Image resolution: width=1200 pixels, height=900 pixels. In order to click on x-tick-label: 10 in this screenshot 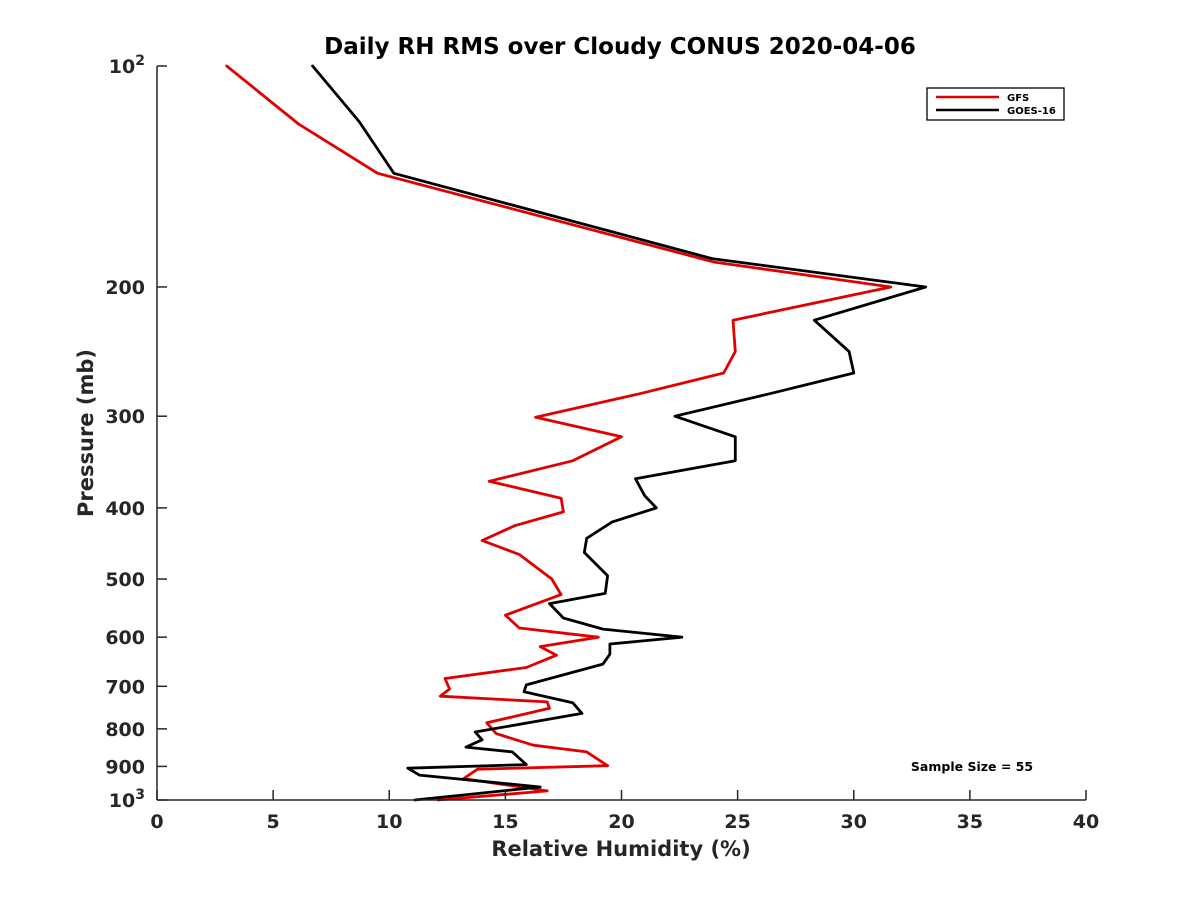, I will do `click(389, 822)`.